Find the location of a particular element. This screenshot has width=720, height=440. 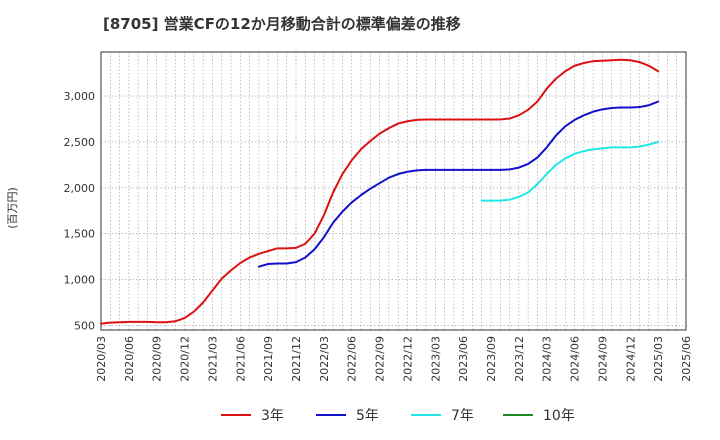

x-tick-label: 2021/03 is located at coordinates (212, 359).